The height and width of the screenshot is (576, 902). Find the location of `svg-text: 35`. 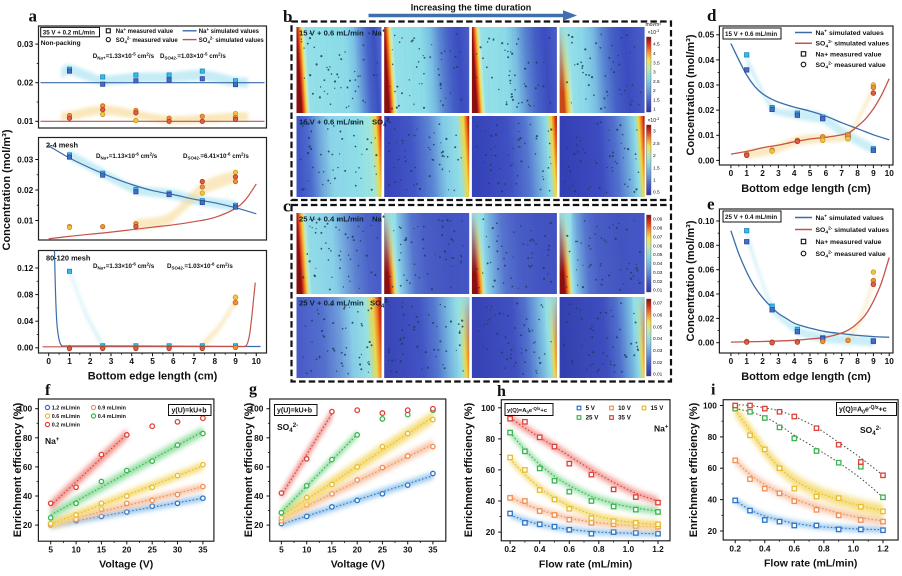

svg-text: 35 is located at coordinates (203, 550).